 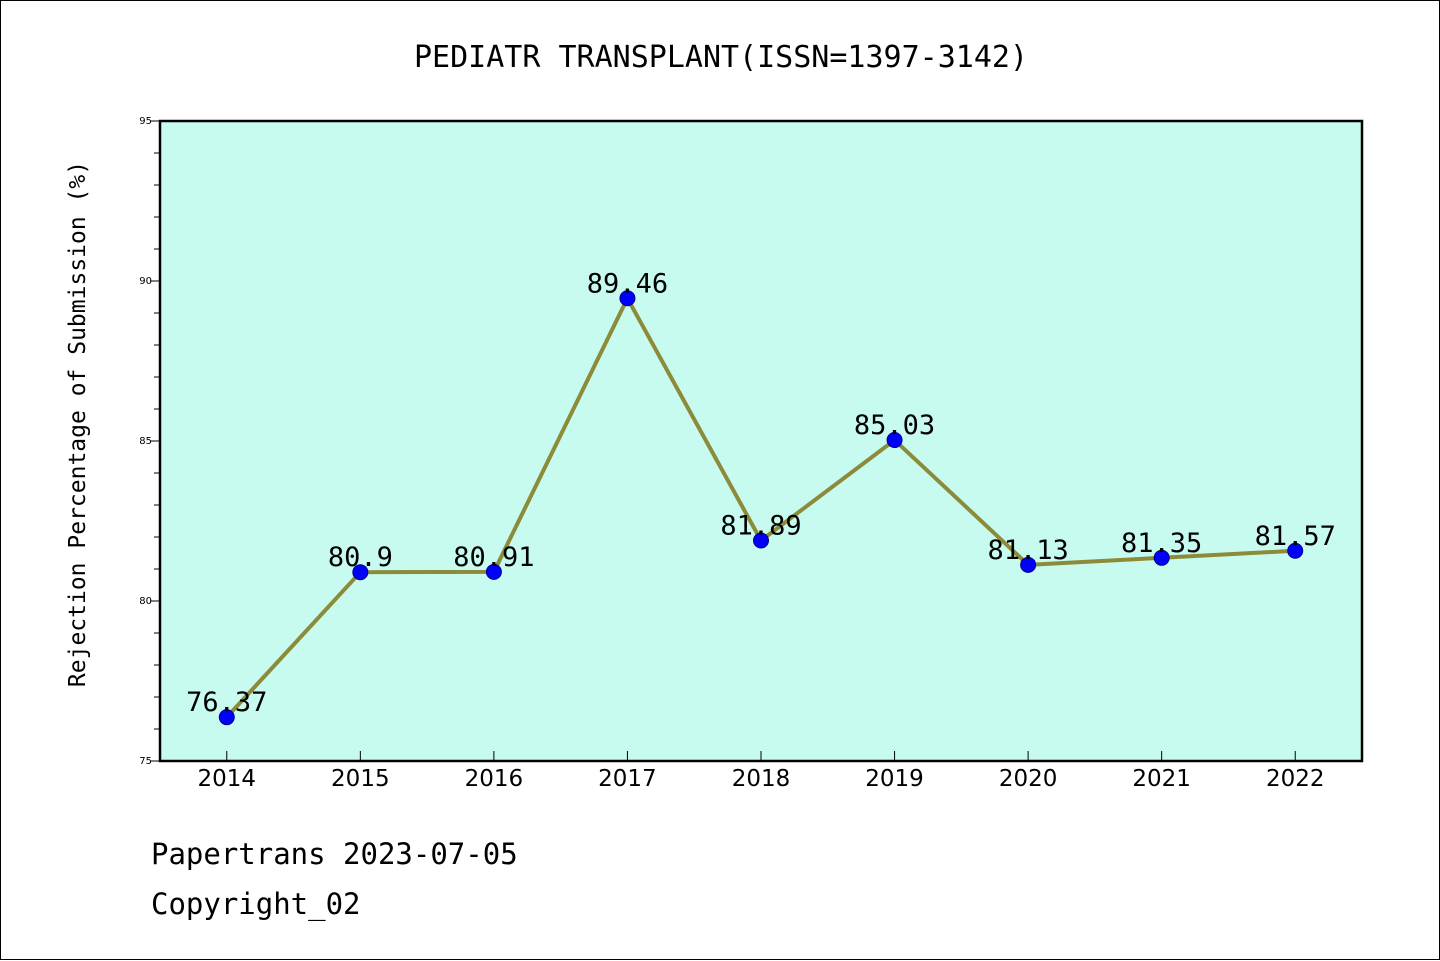 I want to click on y-tick-label: 95, so click(x=145, y=121).